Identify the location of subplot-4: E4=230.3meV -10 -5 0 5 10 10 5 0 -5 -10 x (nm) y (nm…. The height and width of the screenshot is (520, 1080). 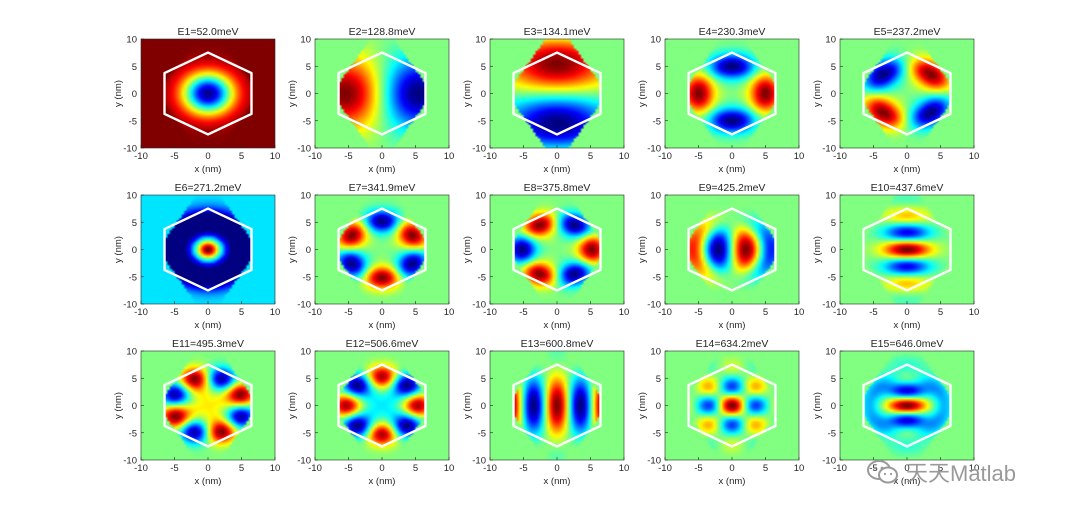
(720, 100).